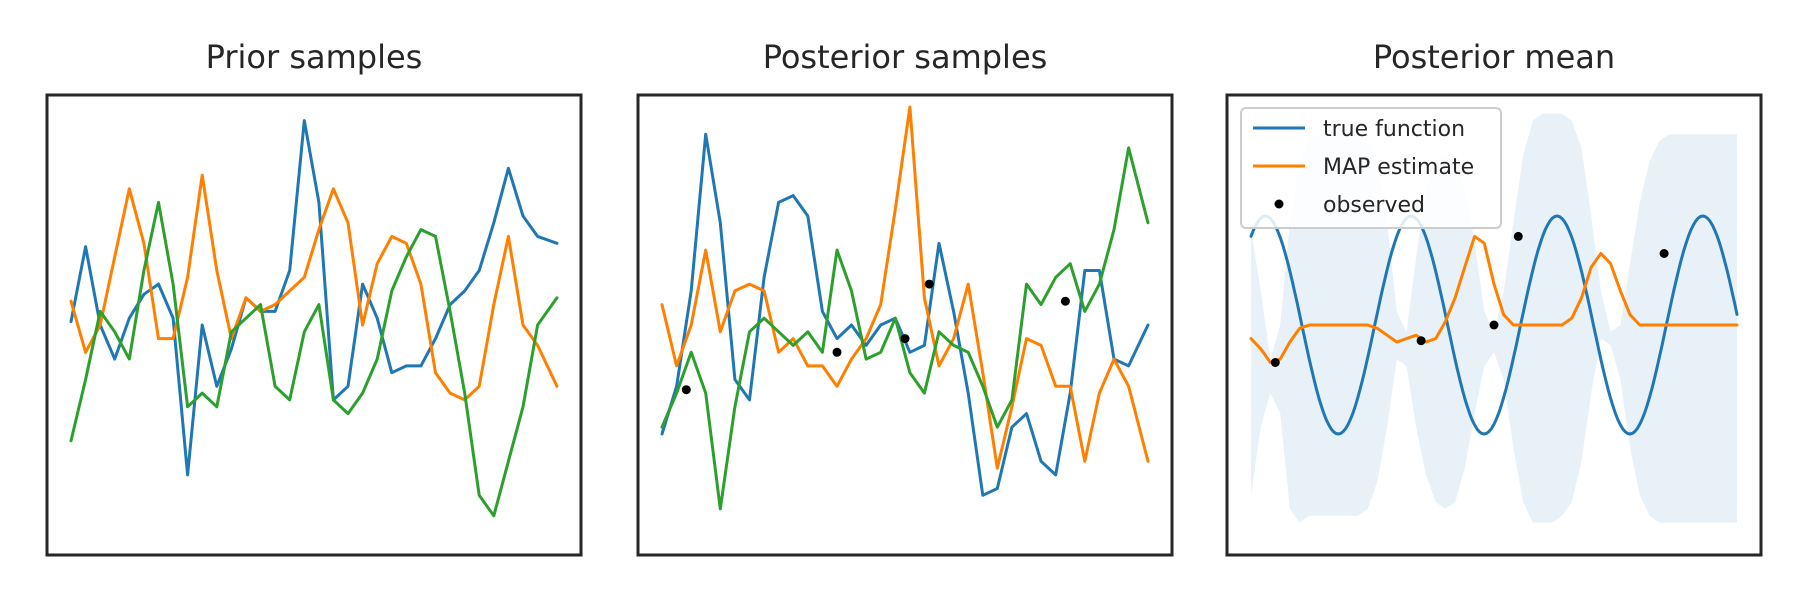 The width and height of the screenshot is (1800, 600). I want to click on panel-title: Posterior mean, so click(1494, 57).